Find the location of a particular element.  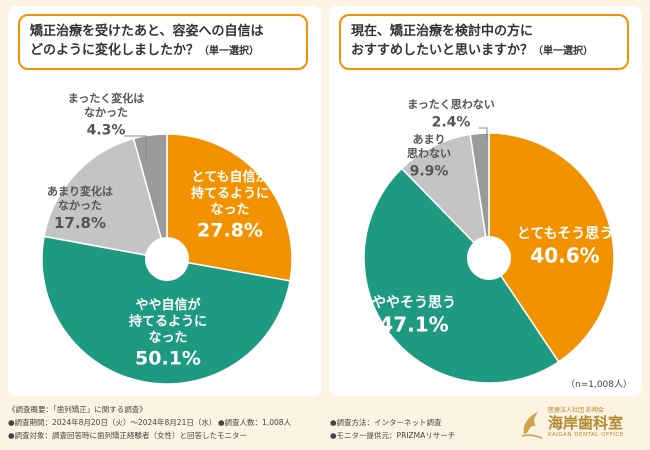

slice-label-line: やや自信が is located at coordinates (167, 305).